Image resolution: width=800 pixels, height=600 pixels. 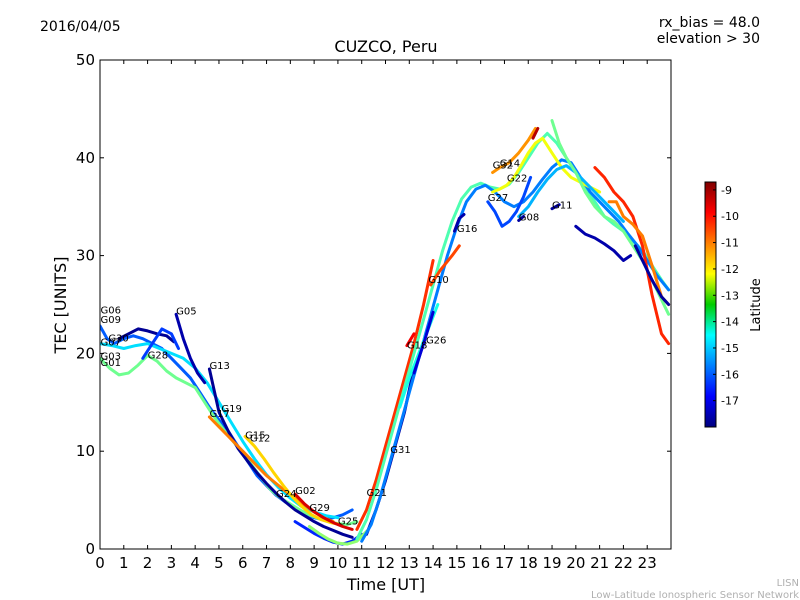 What do you see at coordinates (417, 346) in the screenshot?
I see `satellite-label-g18: G18` at bounding box center [417, 346].